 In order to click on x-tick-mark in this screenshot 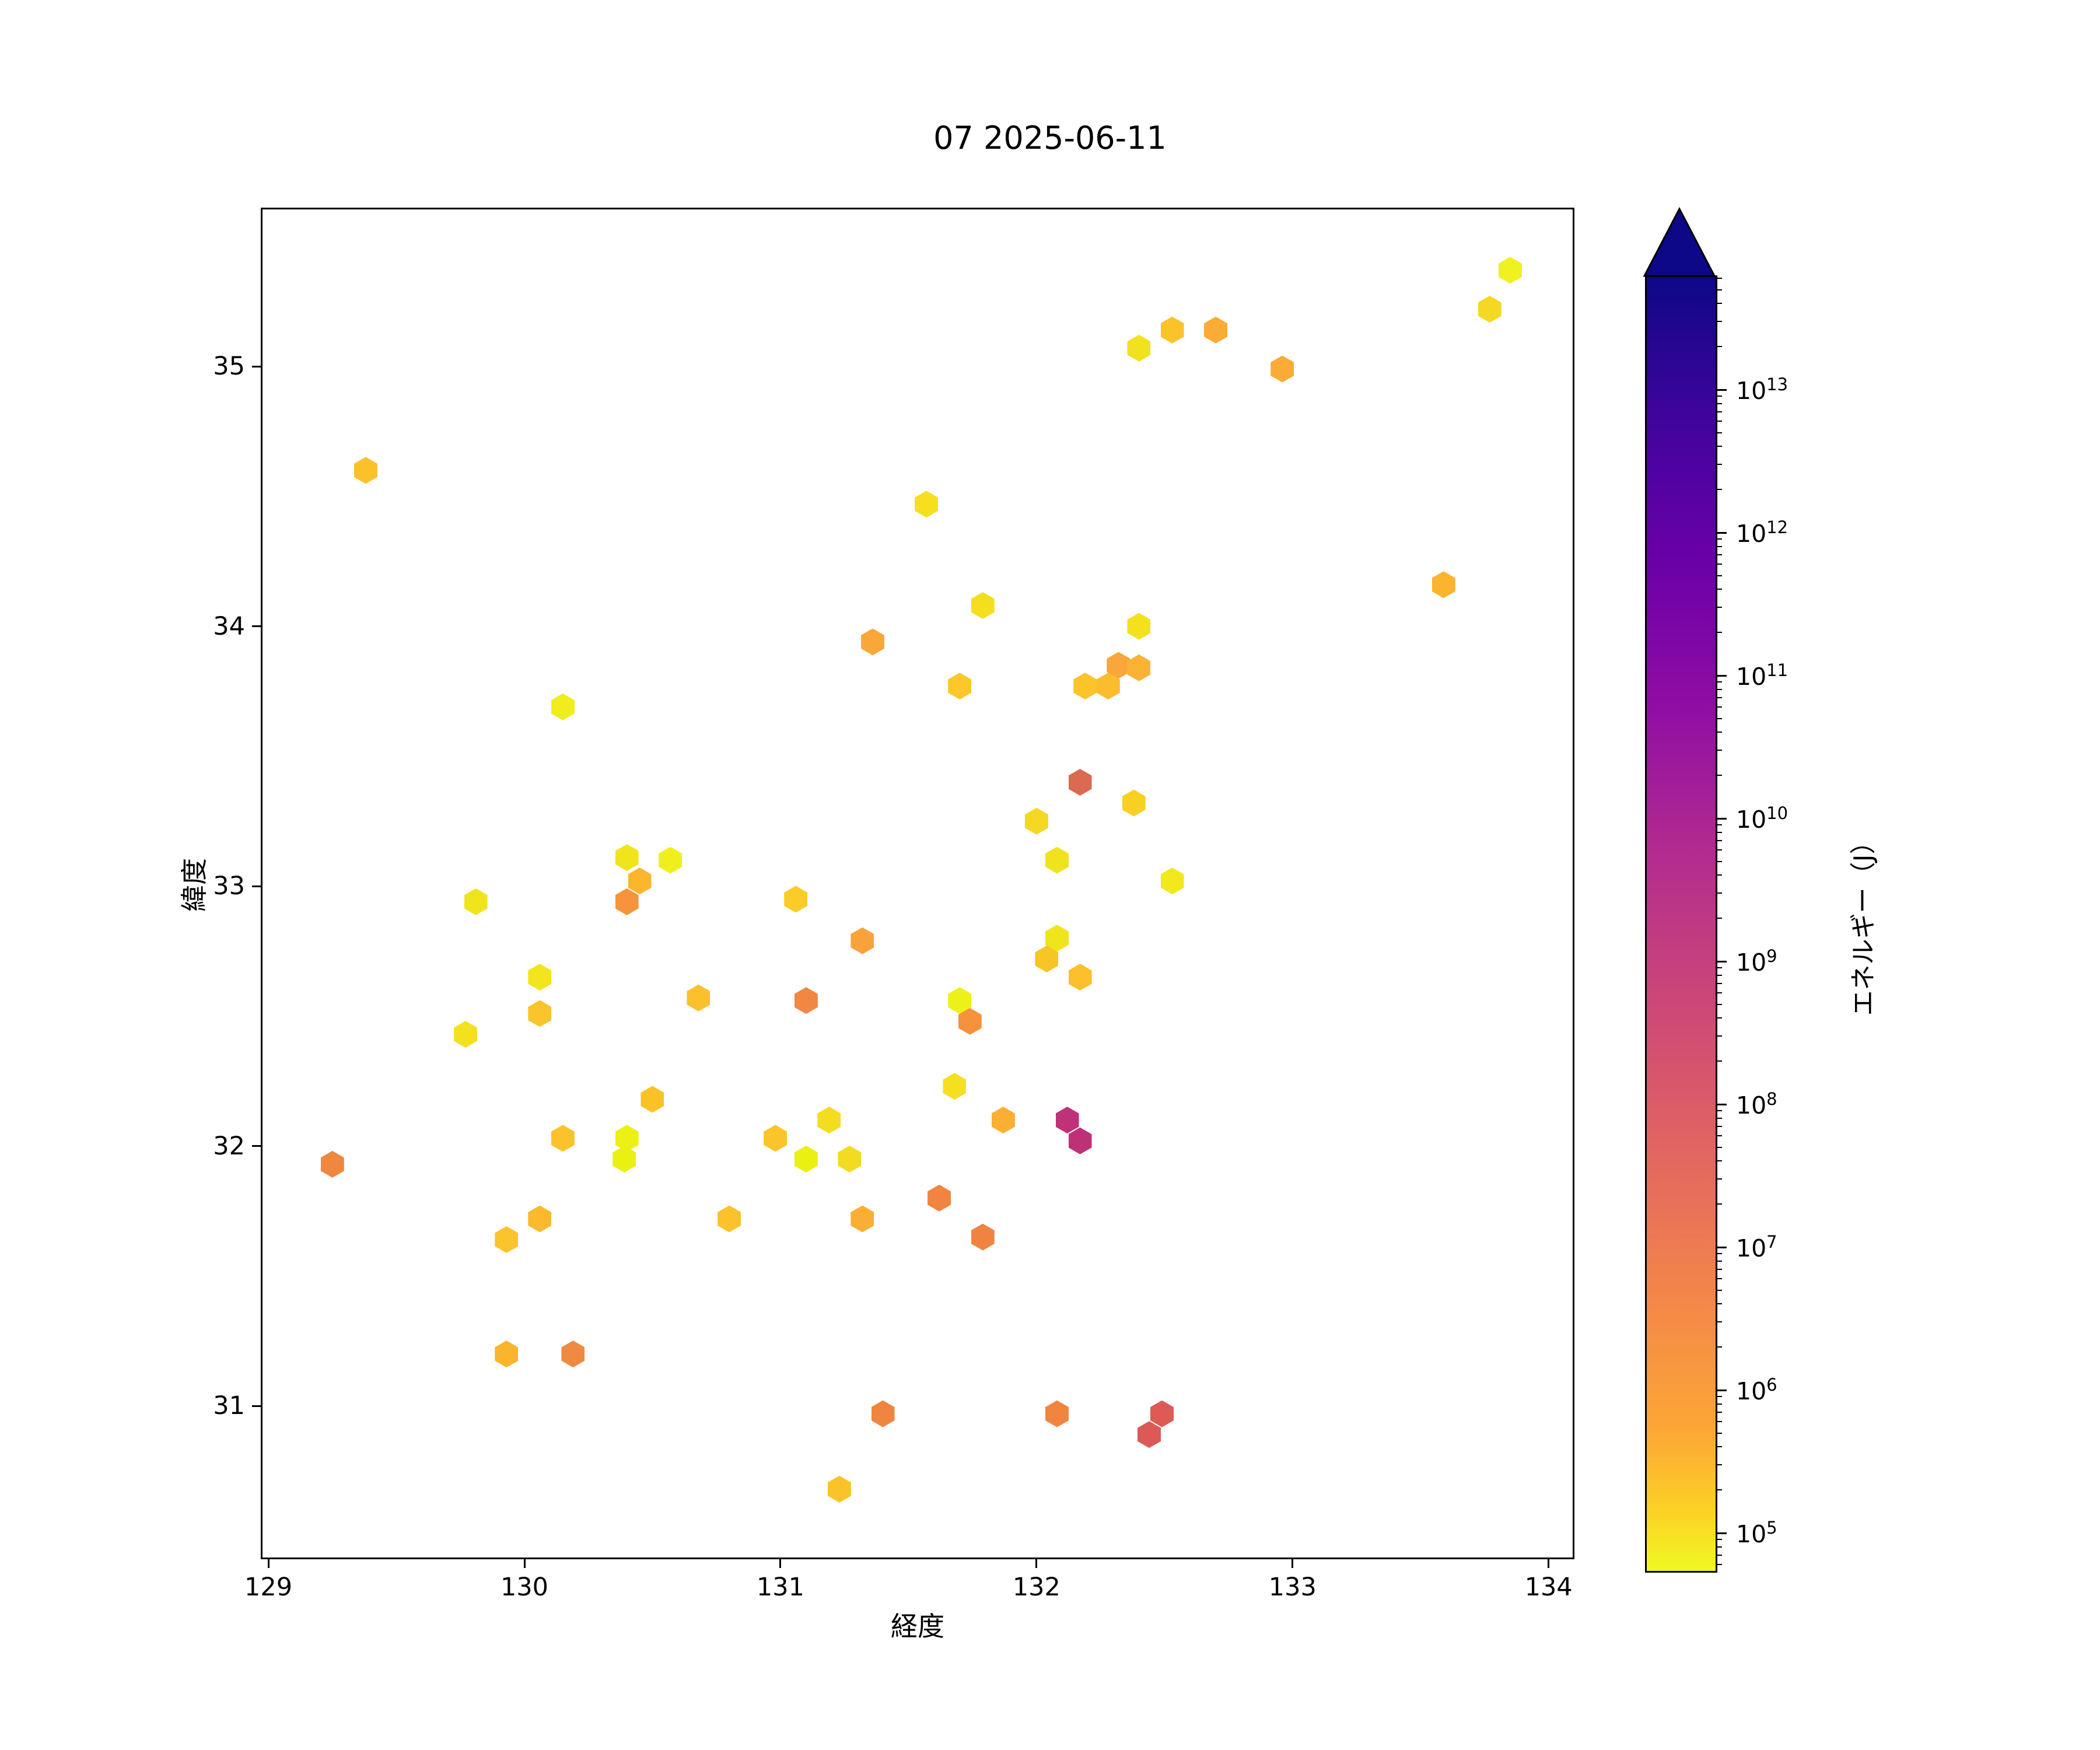, I will do `click(268, 1563)`.